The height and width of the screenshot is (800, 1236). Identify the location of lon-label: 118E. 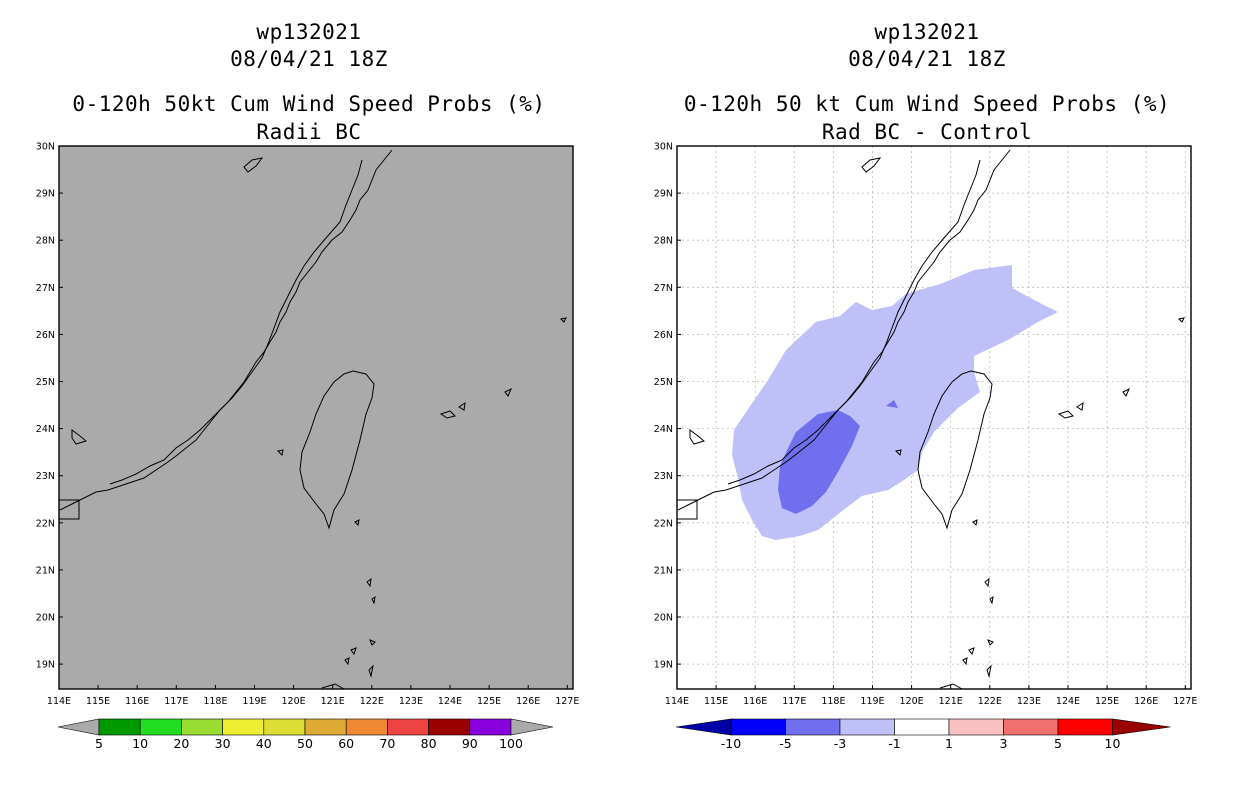
(833, 701).